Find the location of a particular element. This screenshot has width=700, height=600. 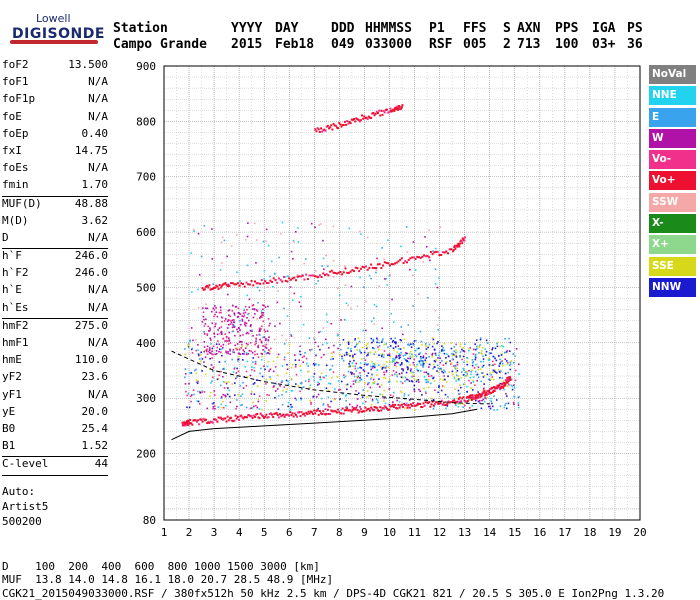

y-tick-label: 800 is located at coordinates (146, 121).